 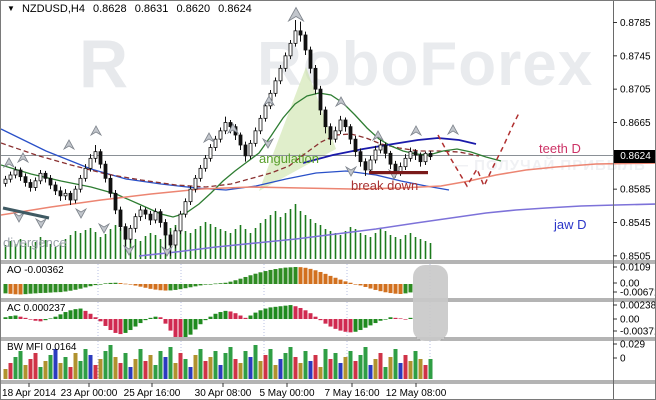 What do you see at coordinates (635, 223) in the screenshot?
I see `svg-text: 0.8545` at bounding box center [635, 223].